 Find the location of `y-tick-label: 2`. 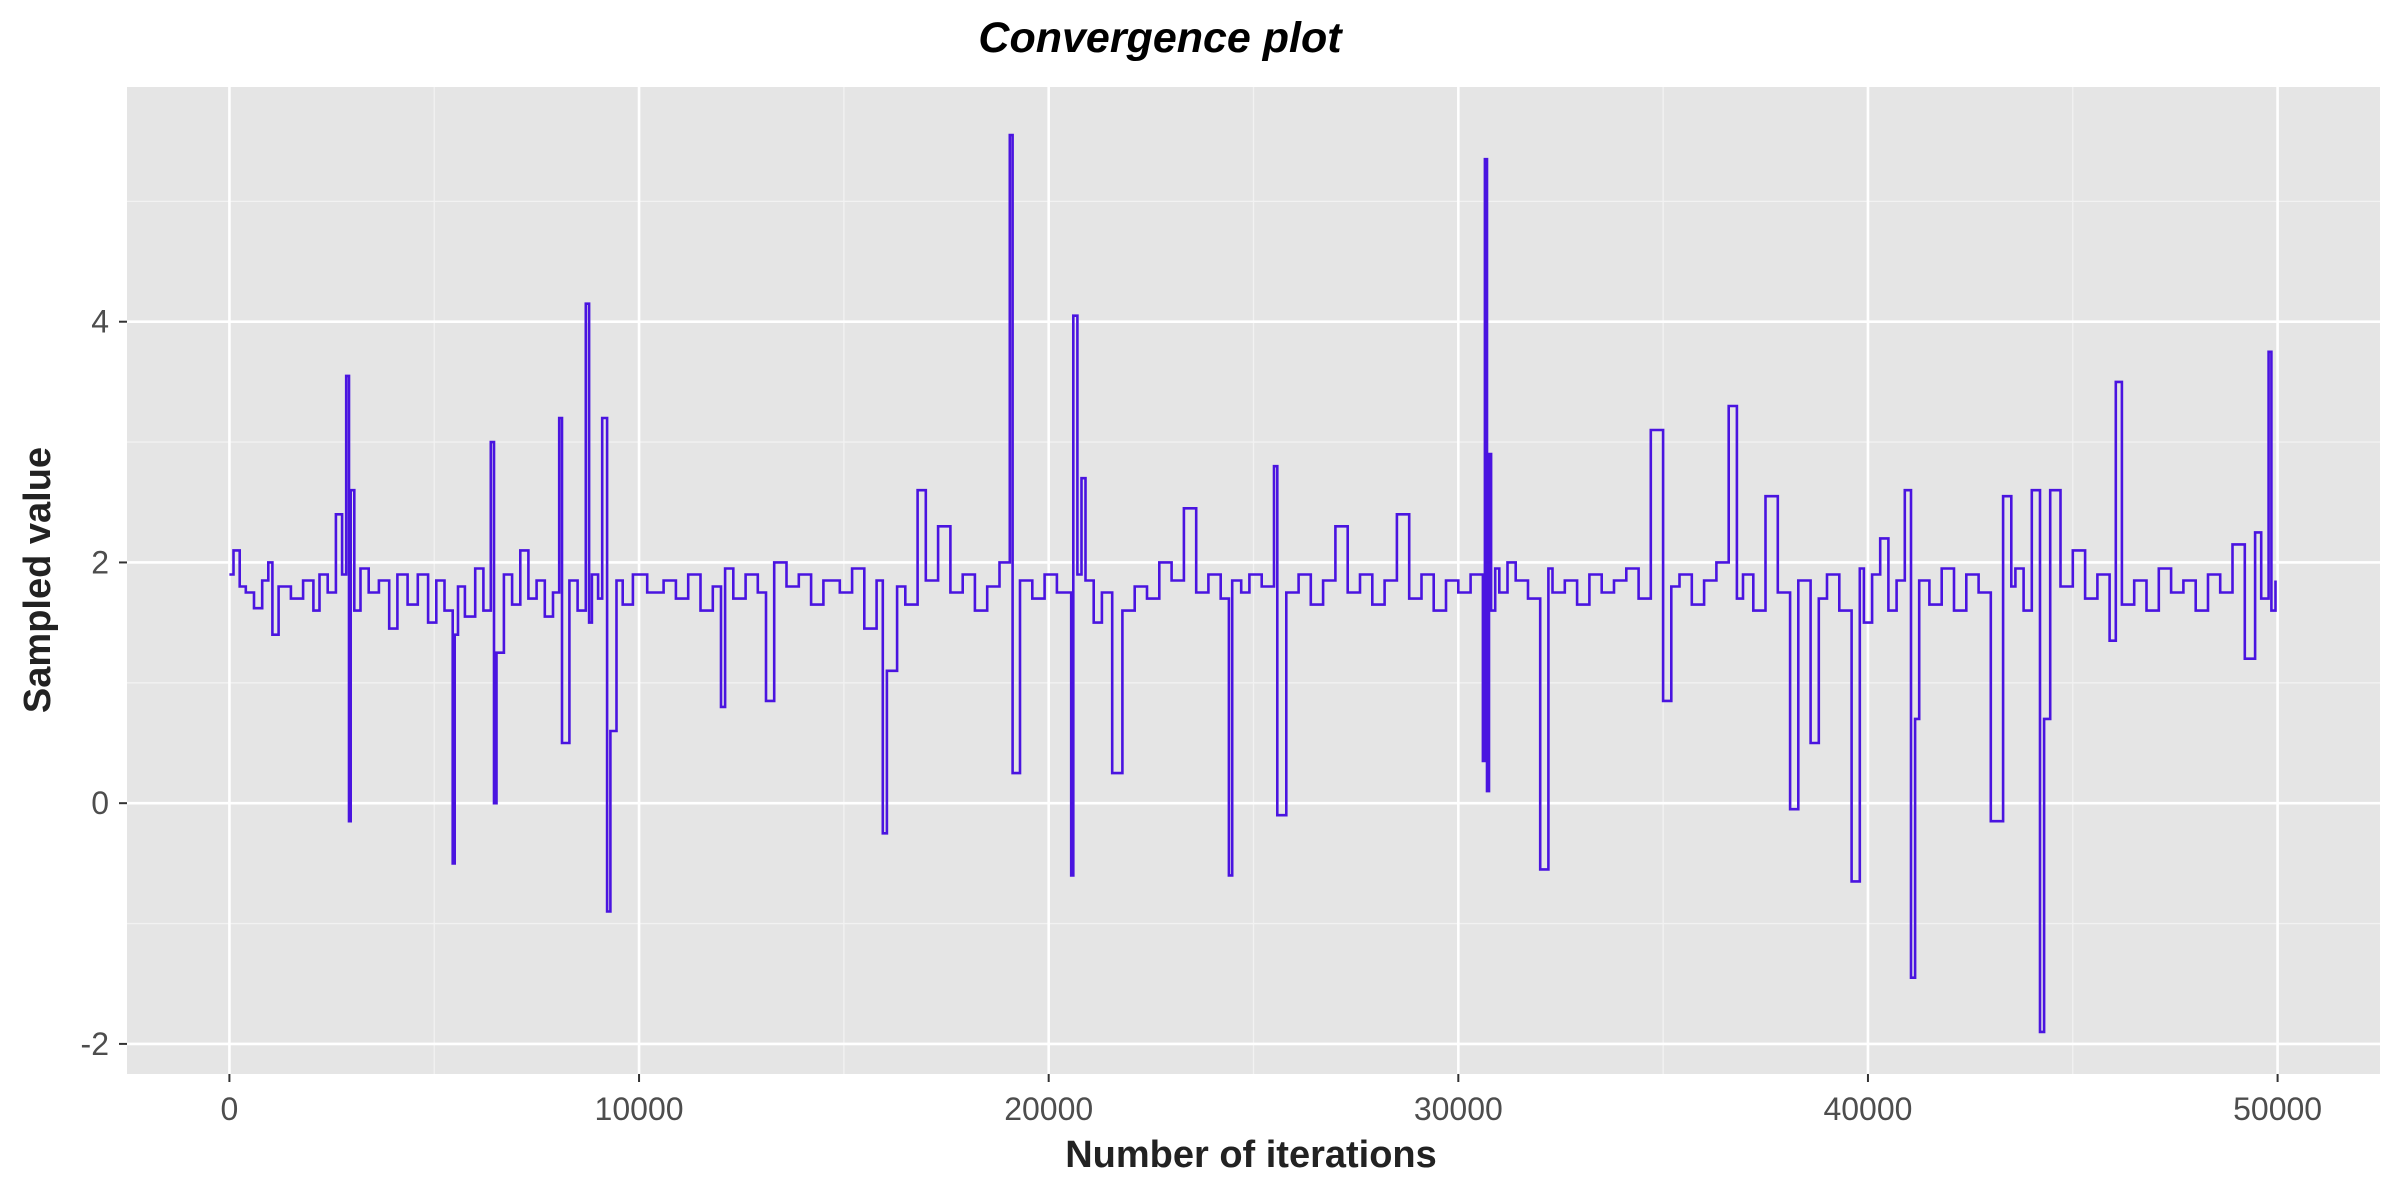

y-tick-label: 2 is located at coordinates (100, 562).